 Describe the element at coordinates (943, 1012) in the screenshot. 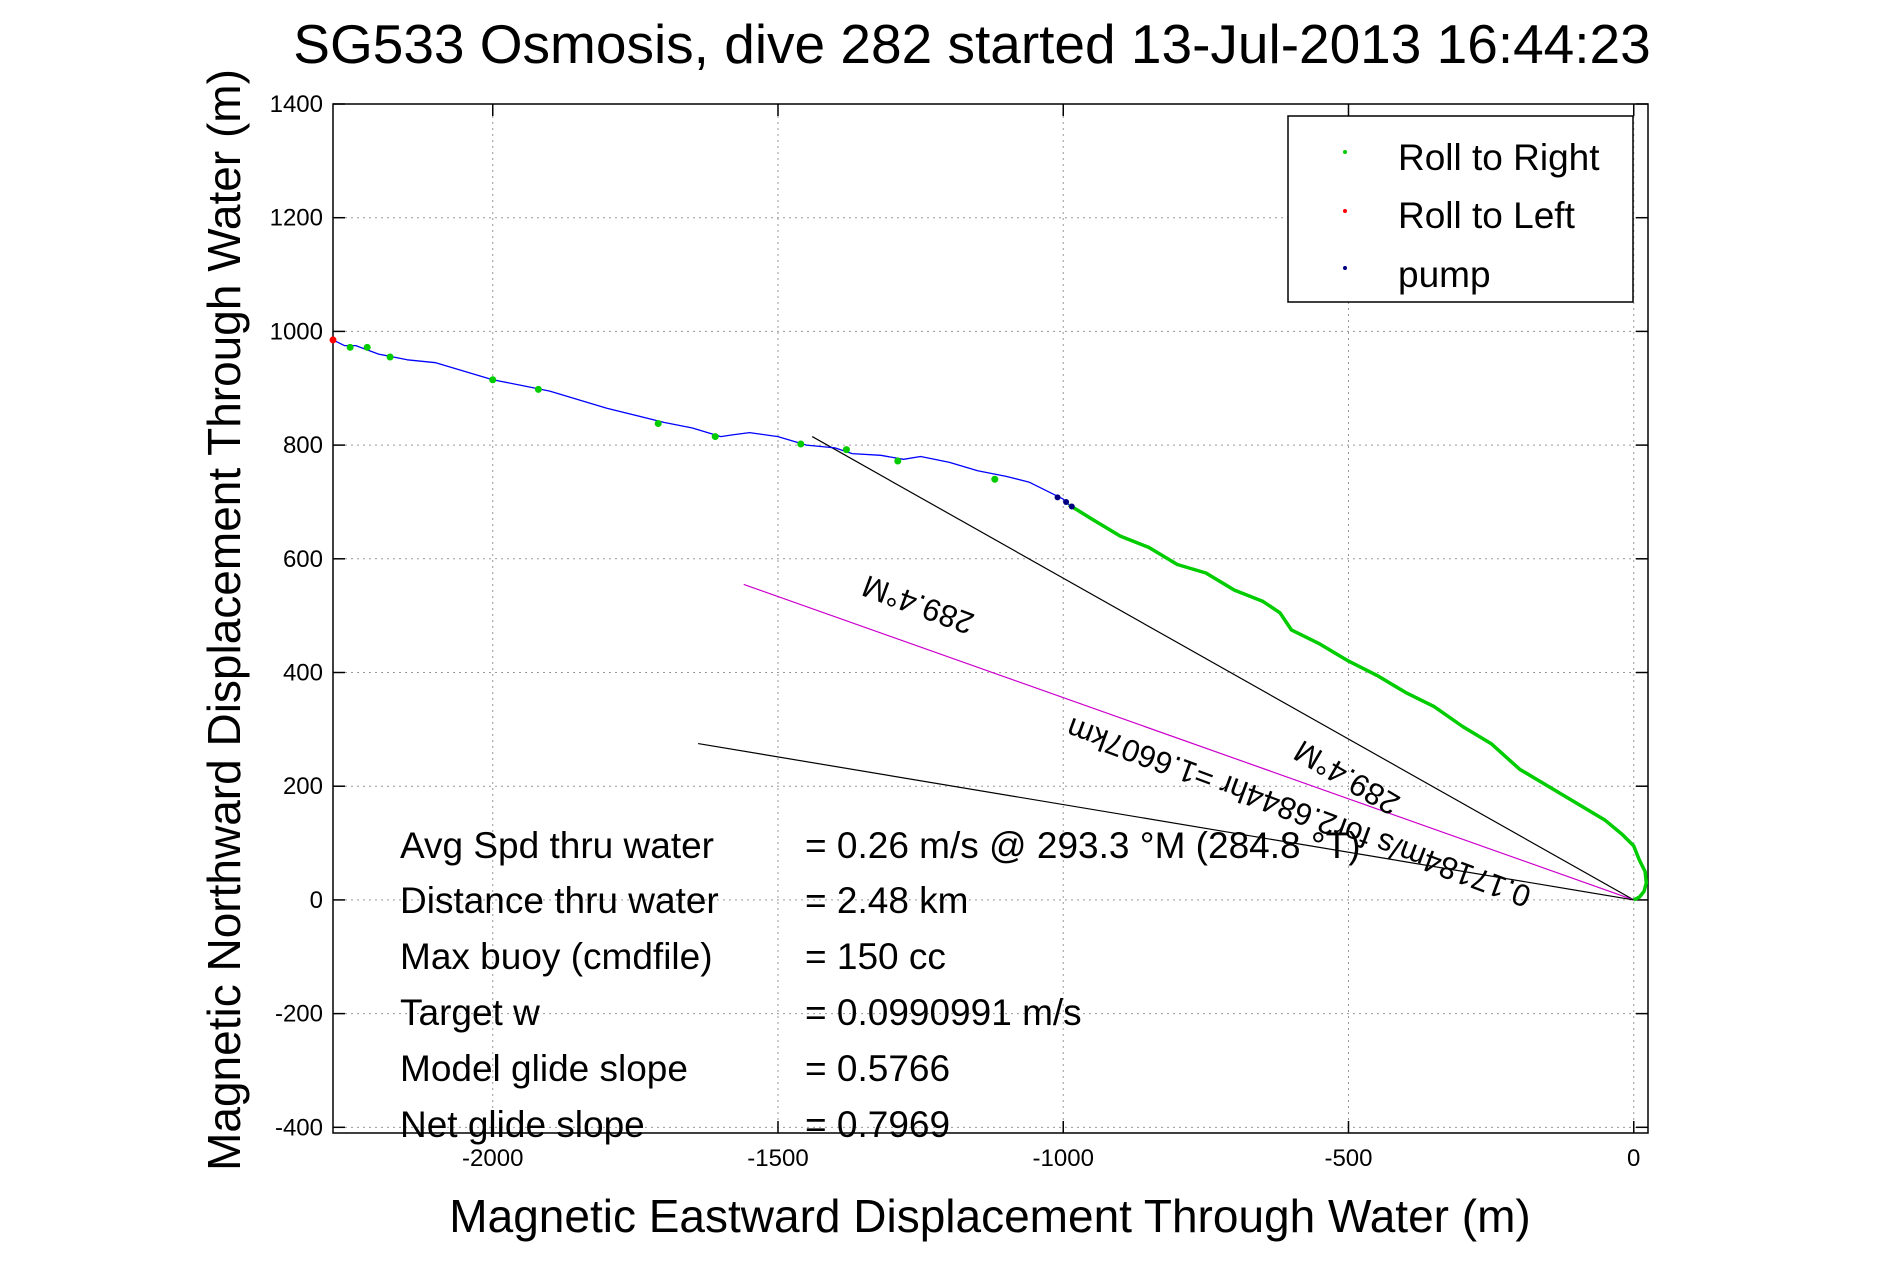

I see `stat-value-target-w: = 0.0990991 m/s` at that location.